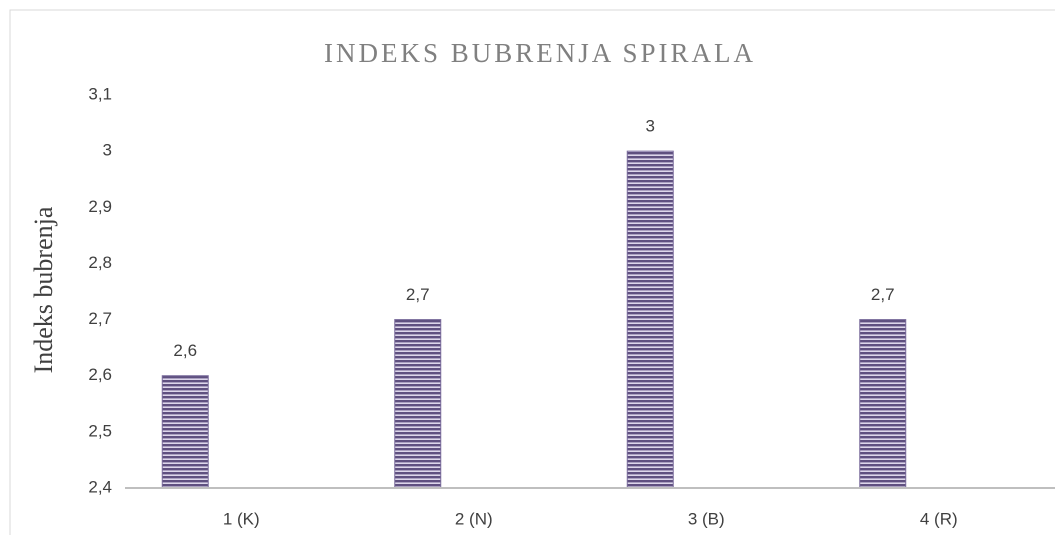 The height and width of the screenshot is (535, 1055). Describe the element at coordinates (241, 518) in the screenshot. I see `x-tick-label: 1 (K)` at that location.